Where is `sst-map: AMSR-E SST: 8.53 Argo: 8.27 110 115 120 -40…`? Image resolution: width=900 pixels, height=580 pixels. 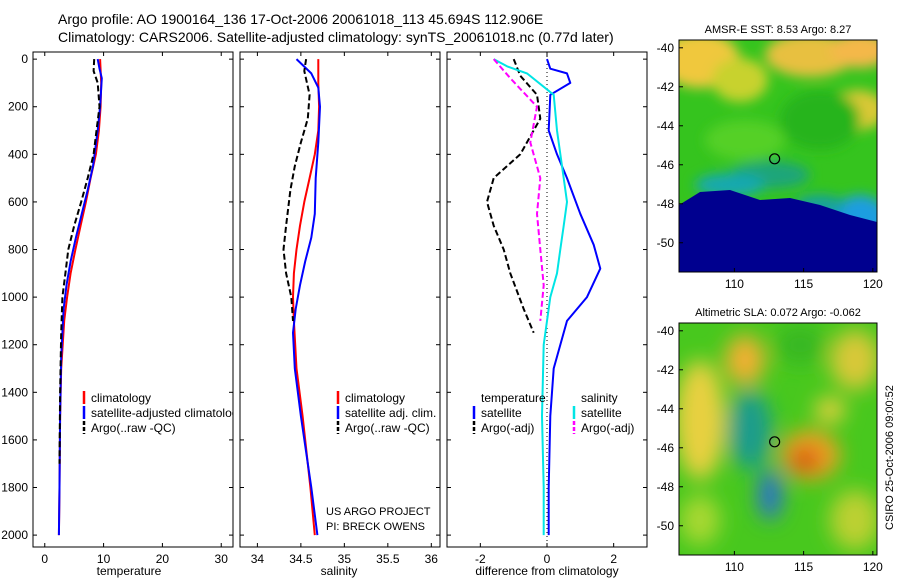
sst-map: AMSR-E SST: 8.53 Argo: 8.27 110 115 120 -40… is located at coordinates (770, 157).